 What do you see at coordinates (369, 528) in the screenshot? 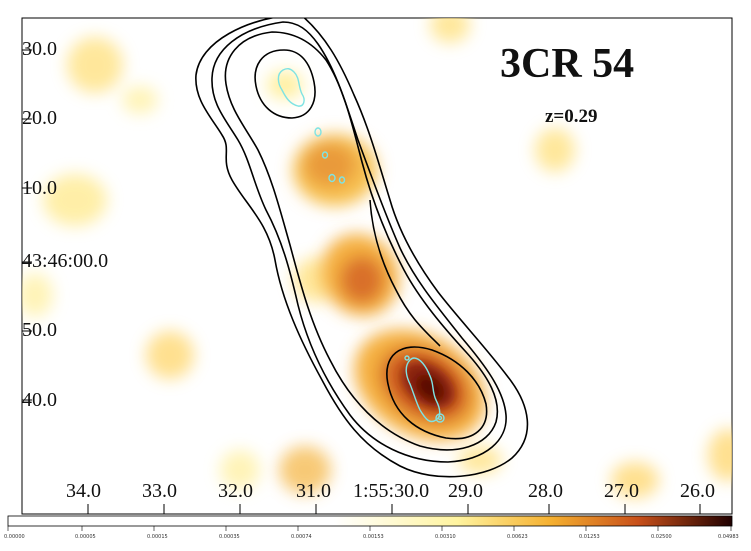
I see `colorbar-ticks` at bounding box center [369, 528].